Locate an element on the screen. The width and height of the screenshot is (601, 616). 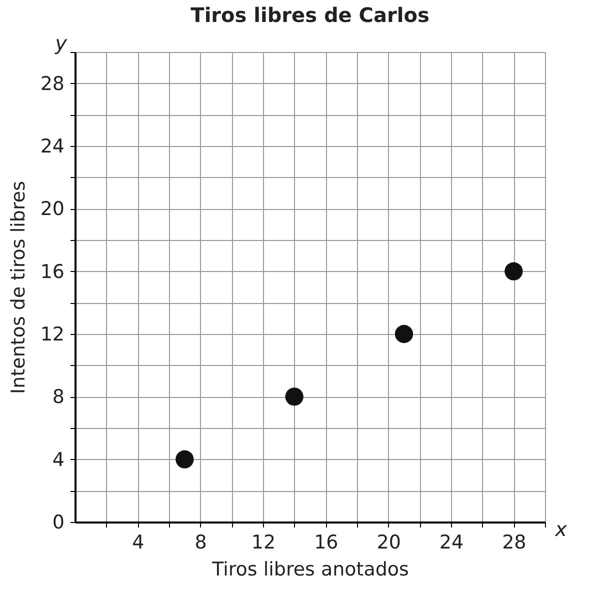
y-tick-label: 20 is located at coordinates (52, 209).